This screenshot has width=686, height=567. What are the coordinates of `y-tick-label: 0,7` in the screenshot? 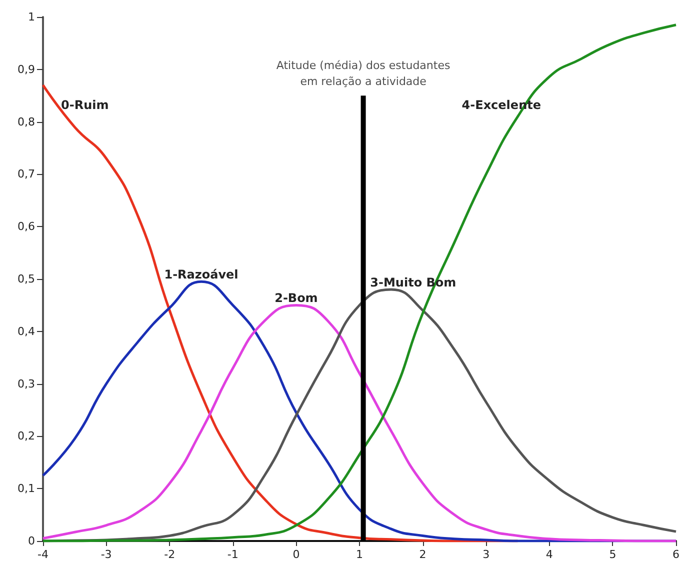 It's located at (26, 174).